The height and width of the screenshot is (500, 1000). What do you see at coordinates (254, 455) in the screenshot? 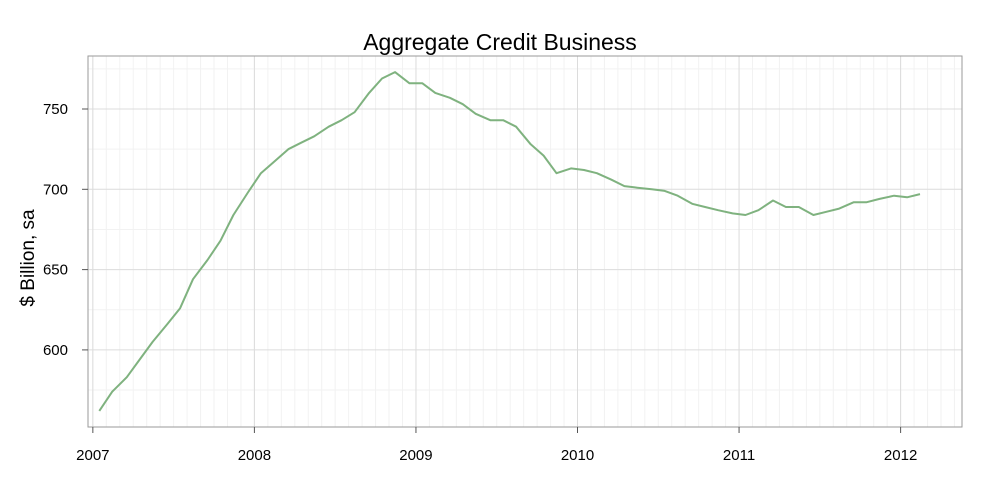
I see `x-tick-label: 2008` at bounding box center [254, 455].